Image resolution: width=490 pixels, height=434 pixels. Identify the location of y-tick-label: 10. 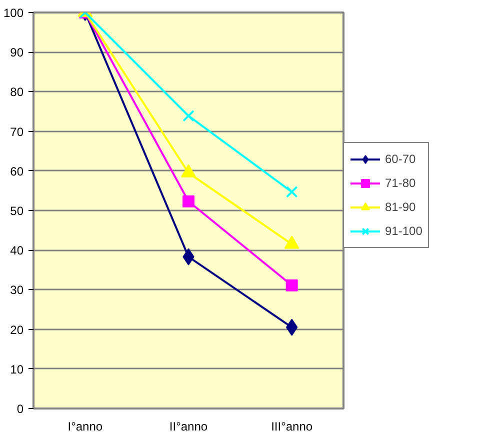
(17, 369).